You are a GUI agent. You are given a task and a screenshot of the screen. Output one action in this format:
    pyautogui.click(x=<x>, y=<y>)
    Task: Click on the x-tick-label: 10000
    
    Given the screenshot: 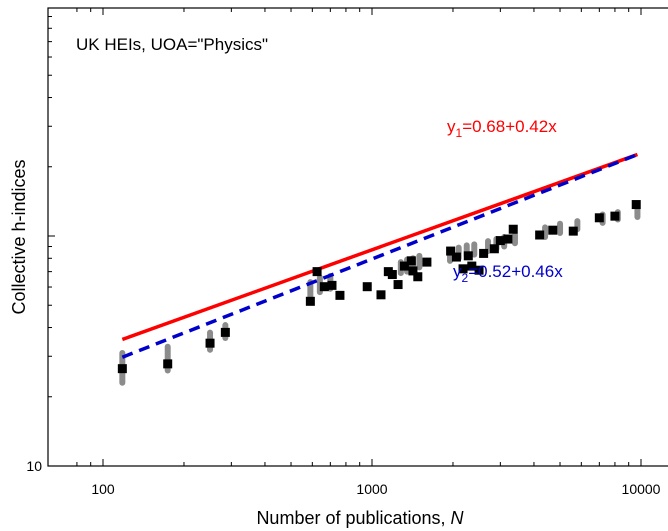 What is the action you would take?
    pyautogui.click(x=641, y=489)
    